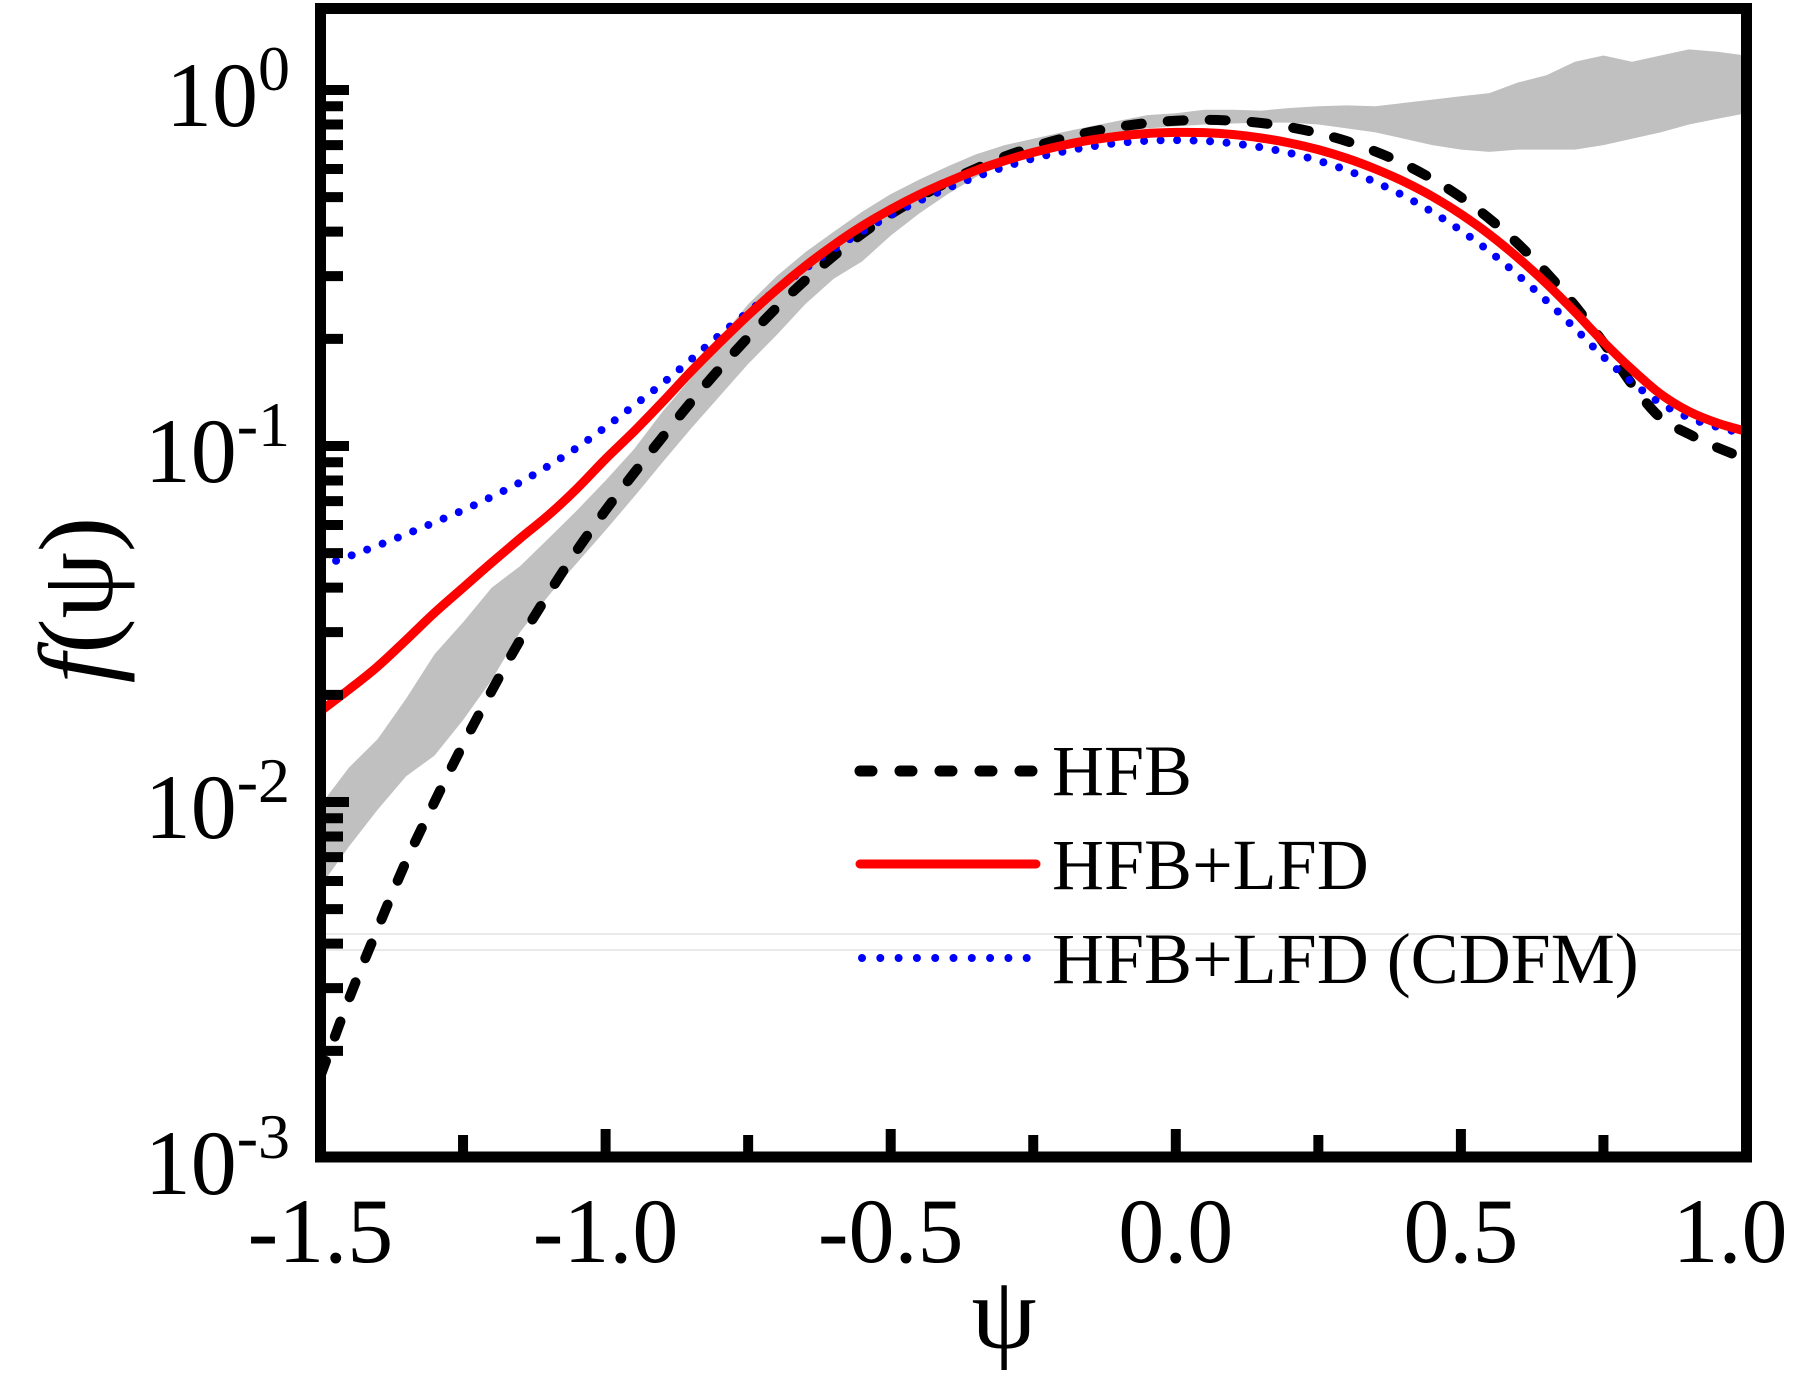 The width and height of the screenshot is (1807, 1377). What do you see at coordinates (217, 623) in the screenshot?
I see `y-tick-labels: 10⁰ 10⁻¹ 10⁻² 10⁻³` at bounding box center [217, 623].